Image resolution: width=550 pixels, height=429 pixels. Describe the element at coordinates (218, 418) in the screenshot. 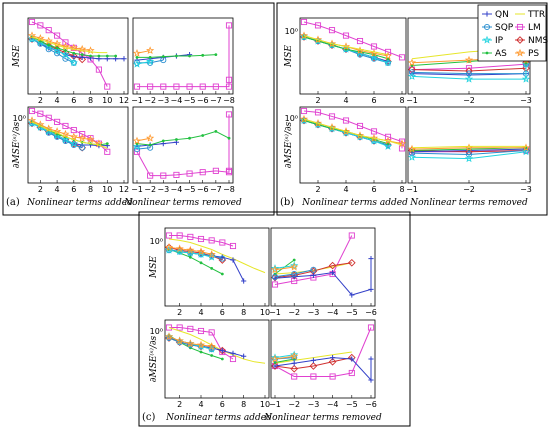

I see `x-axis-label-added: Nonlinear terms added` at that location.